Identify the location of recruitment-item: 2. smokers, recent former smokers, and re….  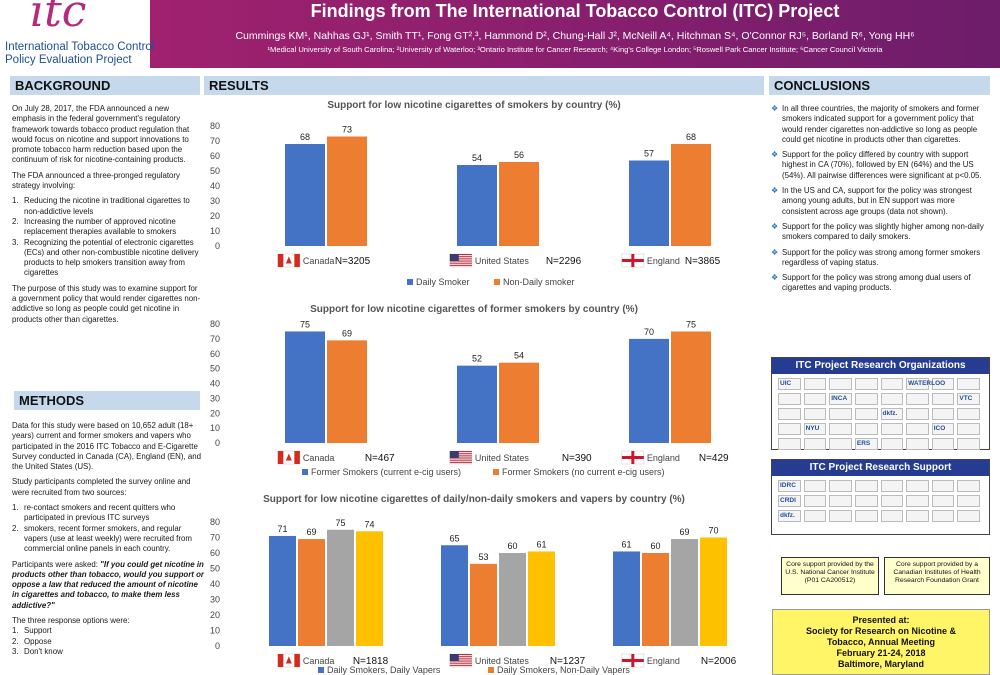
(108, 539).